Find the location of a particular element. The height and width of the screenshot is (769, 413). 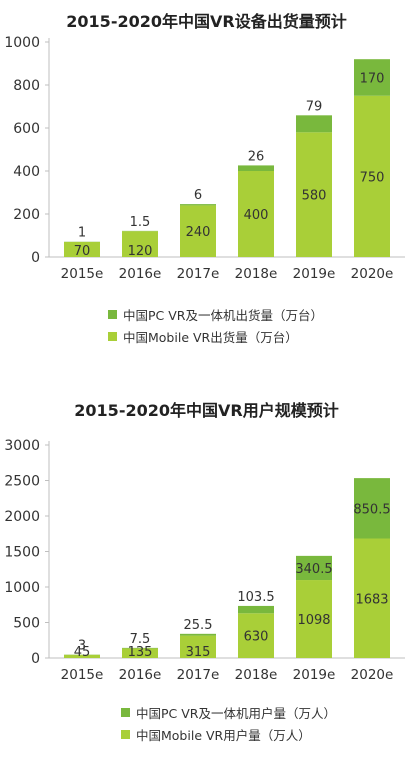

chart1-x-tick-label: 2018e is located at coordinates (256, 274).